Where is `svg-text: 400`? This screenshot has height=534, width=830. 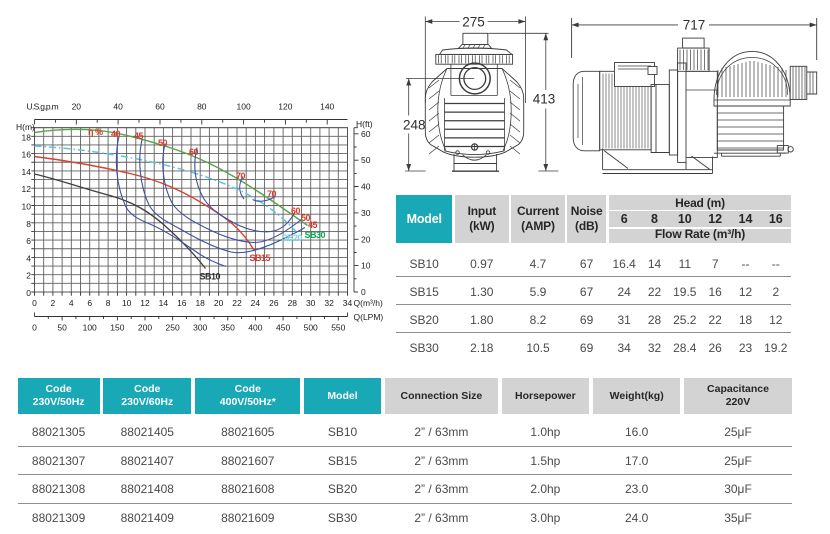 svg-text: 400 is located at coordinates (255, 328).